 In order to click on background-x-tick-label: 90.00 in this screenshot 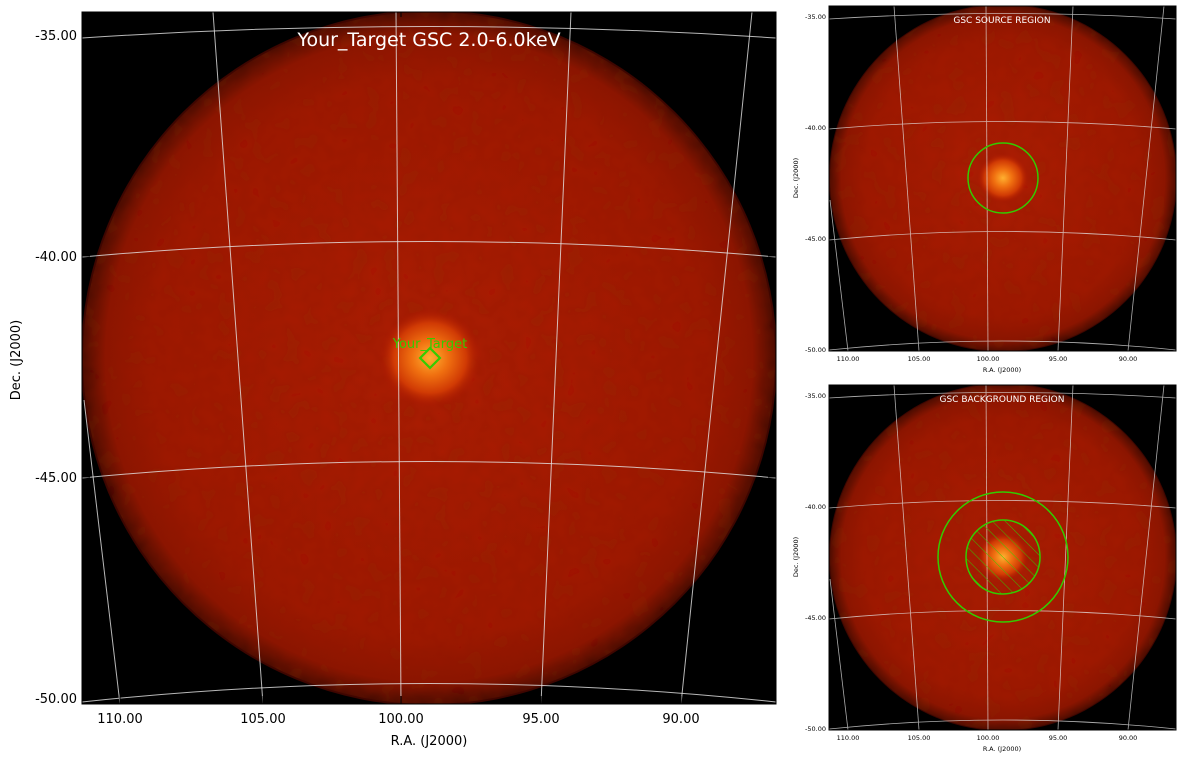, I will do `click(1128, 738)`.